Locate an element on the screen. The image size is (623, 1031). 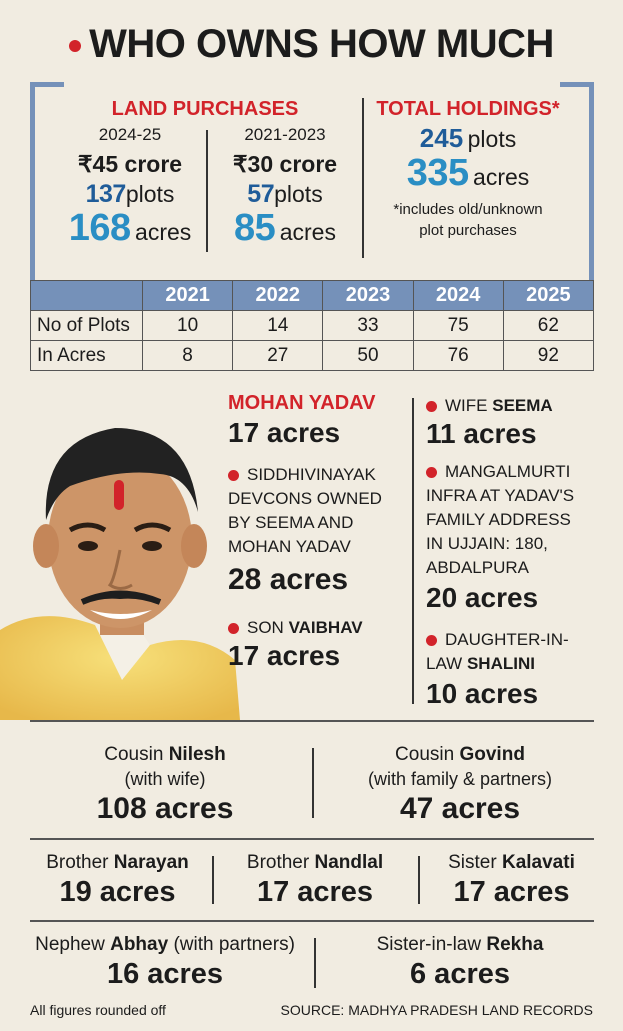
page-title: WHO OWNS HOW MUCH is located at coordinates (311, 44).